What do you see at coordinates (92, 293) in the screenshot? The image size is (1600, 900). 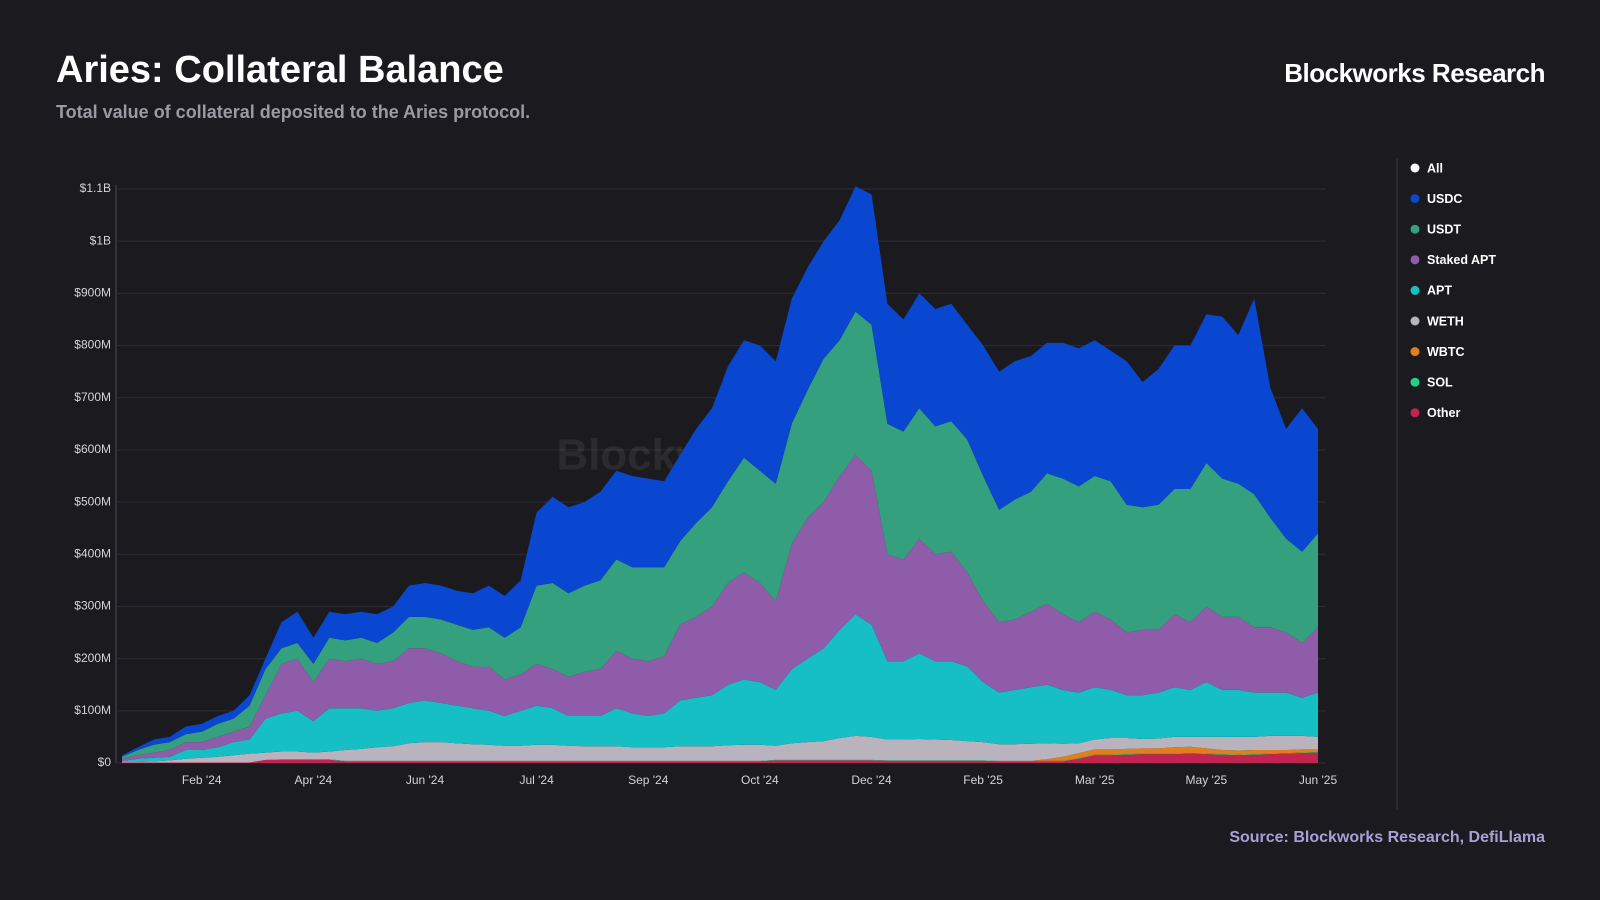 I see `y-tick-label: $900M` at bounding box center [92, 293].